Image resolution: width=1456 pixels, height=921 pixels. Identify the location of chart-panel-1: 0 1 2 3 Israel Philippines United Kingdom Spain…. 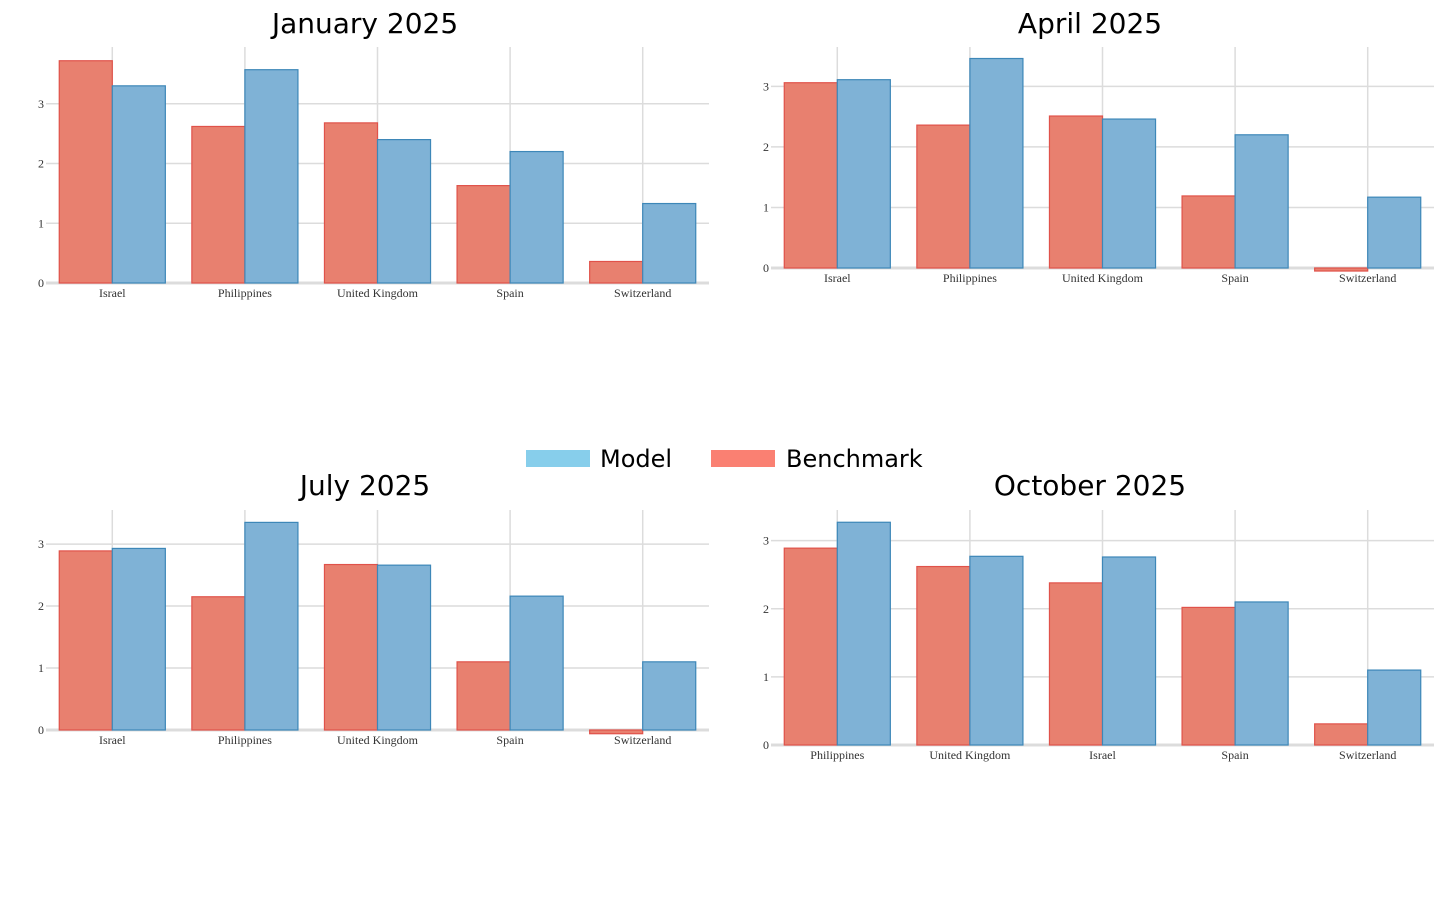
(373, 153).